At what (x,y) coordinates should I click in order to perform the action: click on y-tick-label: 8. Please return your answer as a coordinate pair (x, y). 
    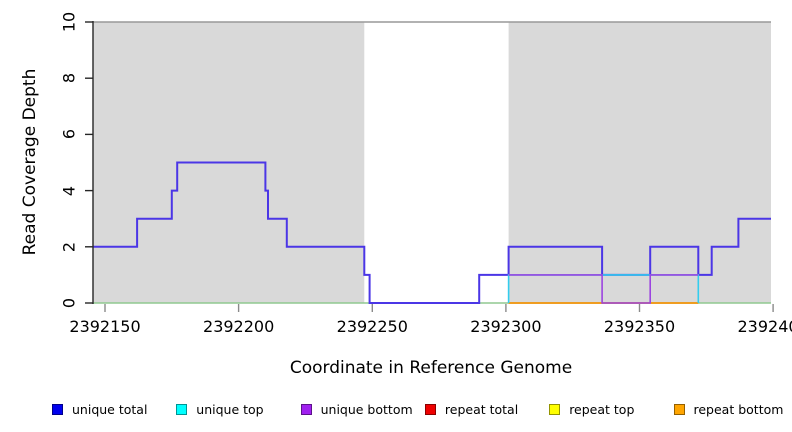
    Looking at the image, I should click on (69, 78).